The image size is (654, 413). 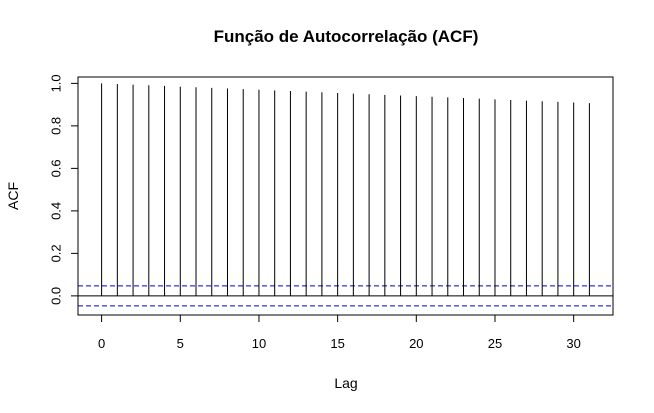 I want to click on x-tick-label: 30, so click(x=573, y=343).